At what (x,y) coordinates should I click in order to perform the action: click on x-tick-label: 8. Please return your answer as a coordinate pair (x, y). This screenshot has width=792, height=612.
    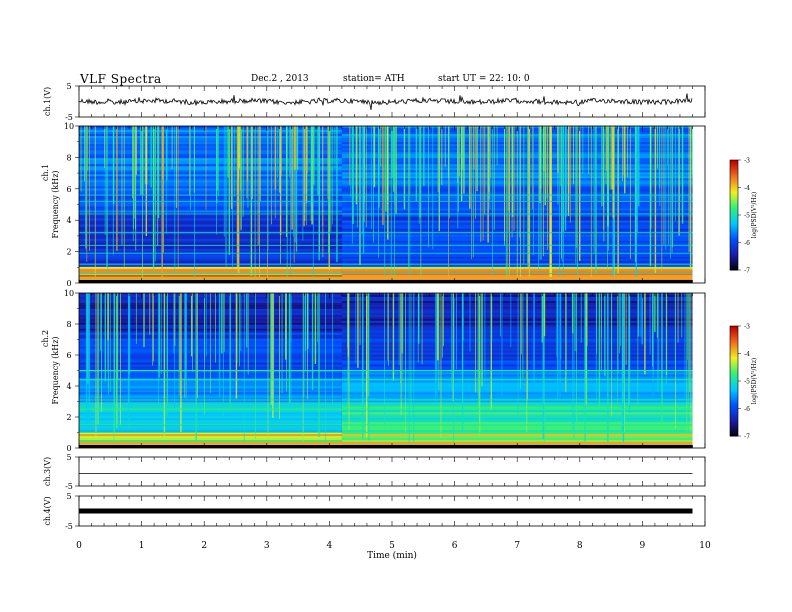
    Looking at the image, I should click on (580, 546).